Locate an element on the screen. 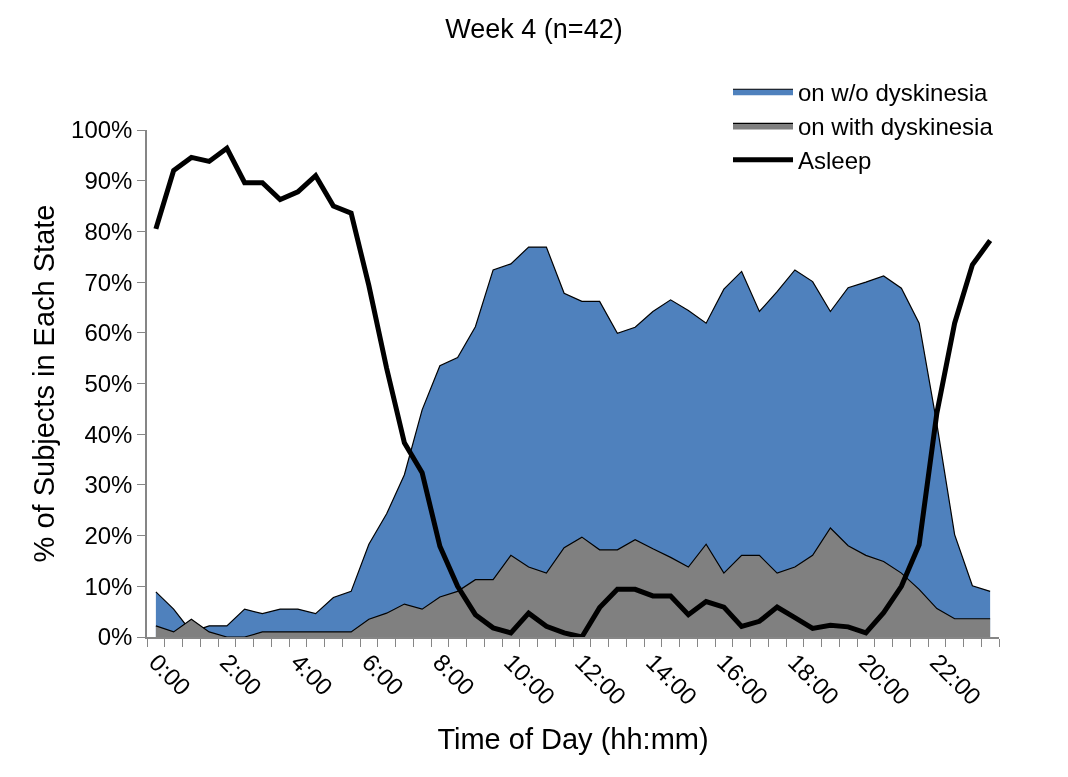 Image resolution: width=1068 pixels, height=777 pixels. legend-label: on with dyskinesia is located at coordinates (896, 126).